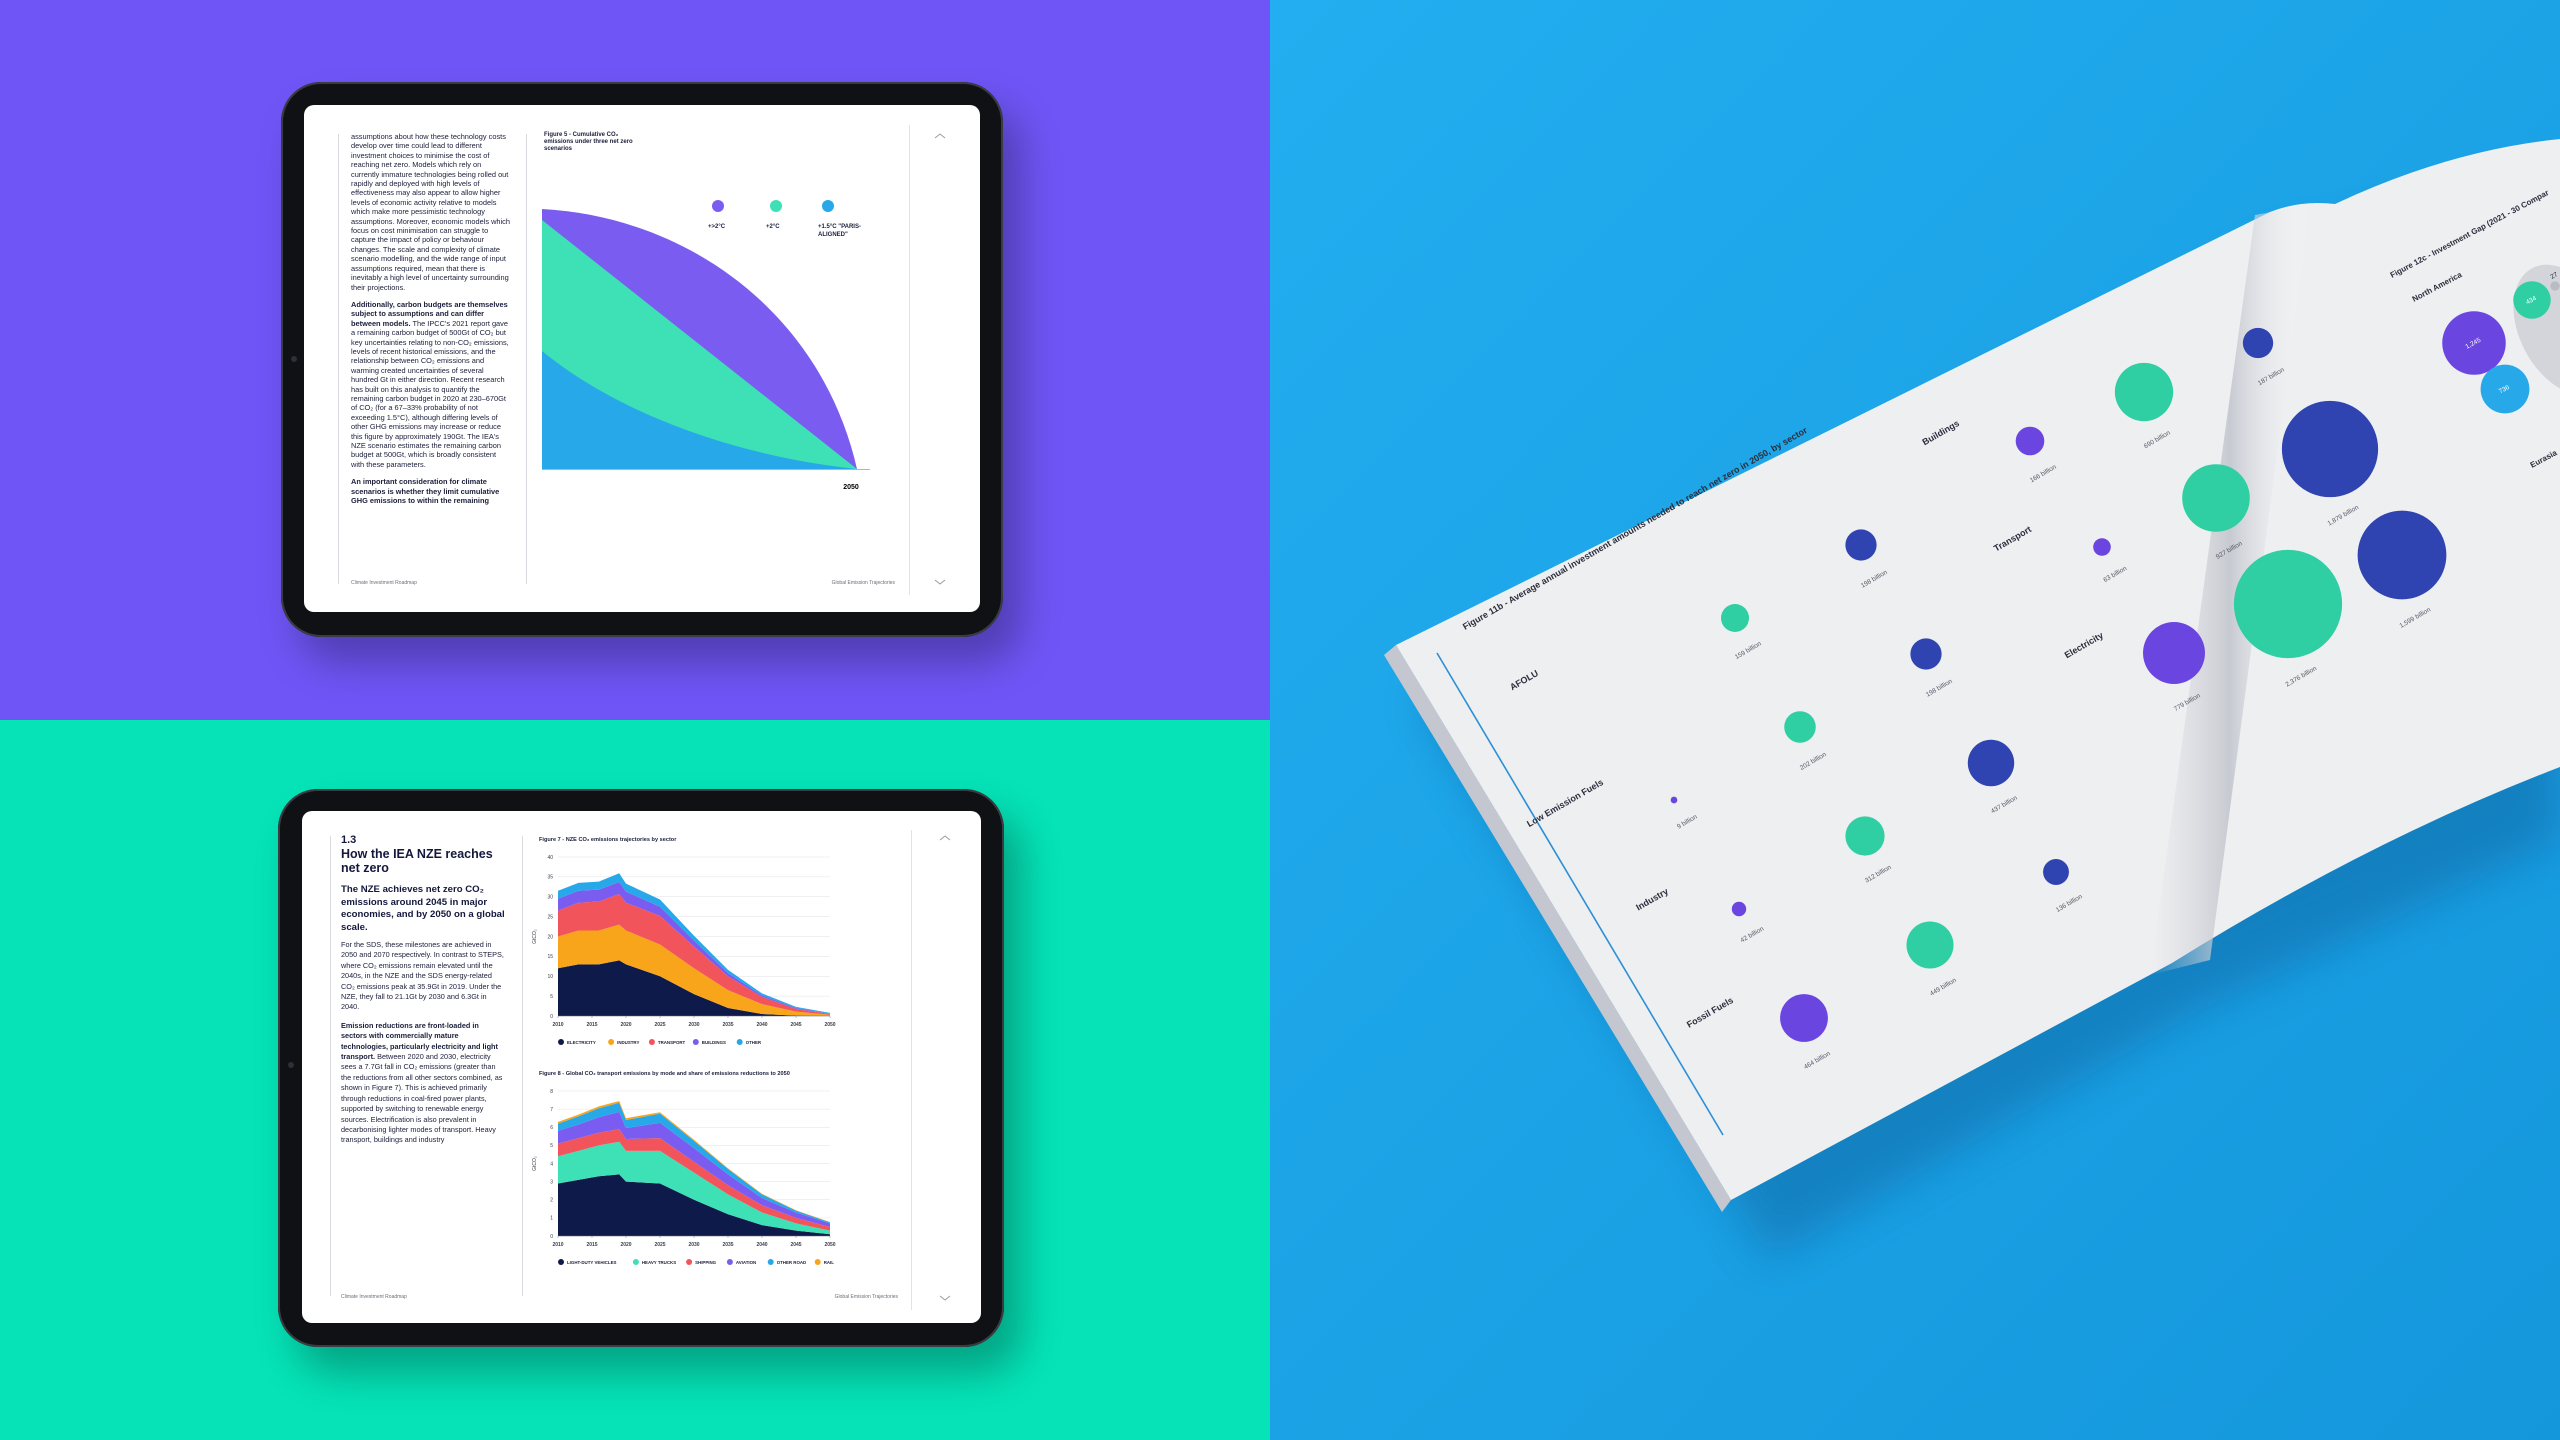  I want to click on x-tick-label: 2015, so click(591, 1245).